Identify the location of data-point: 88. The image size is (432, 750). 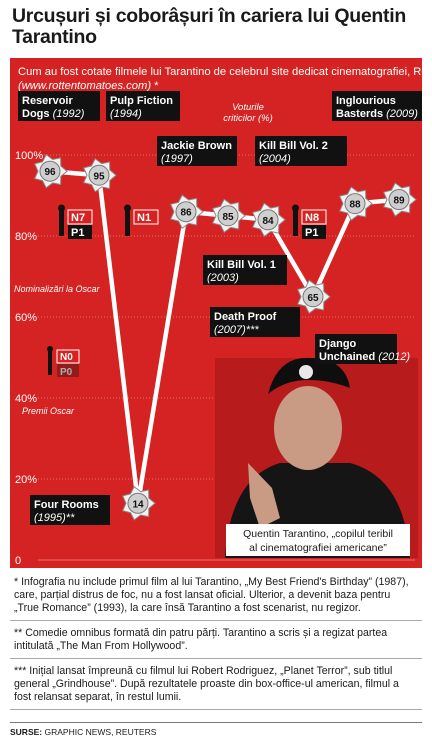
(356, 203).